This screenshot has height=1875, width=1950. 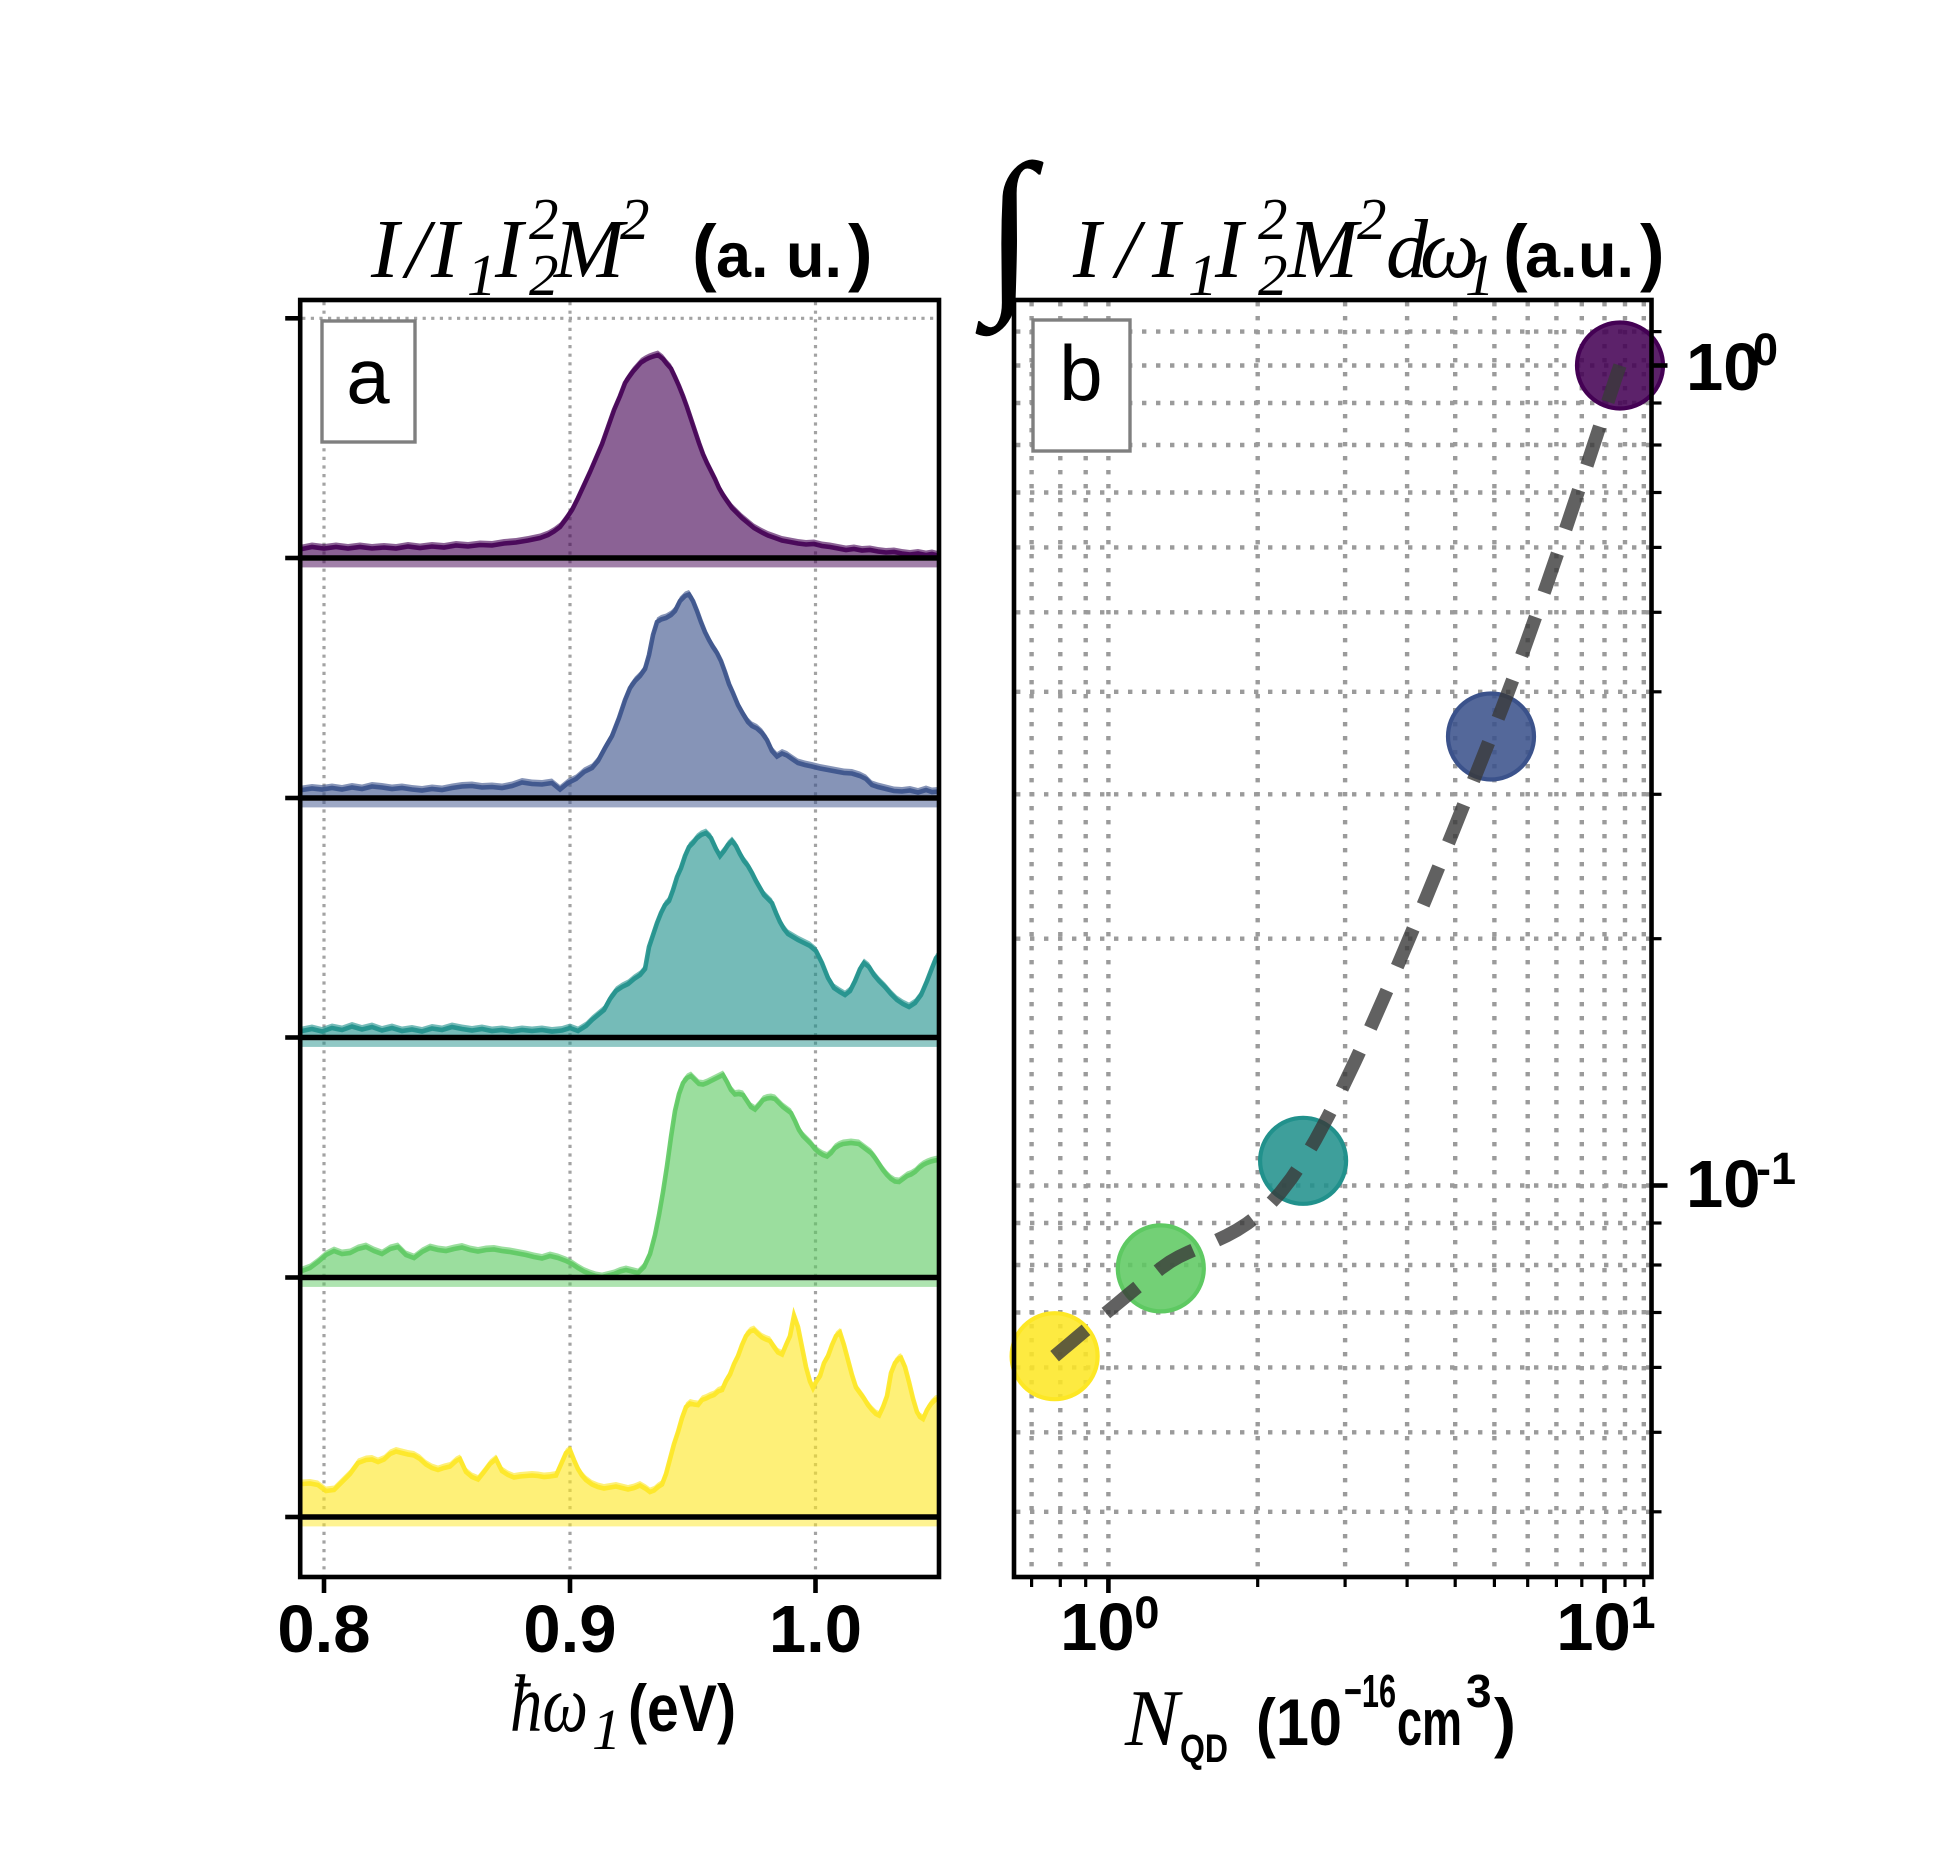 What do you see at coordinates (569, 1629) in the screenshot?
I see `svg-text: 0.9` at bounding box center [569, 1629].